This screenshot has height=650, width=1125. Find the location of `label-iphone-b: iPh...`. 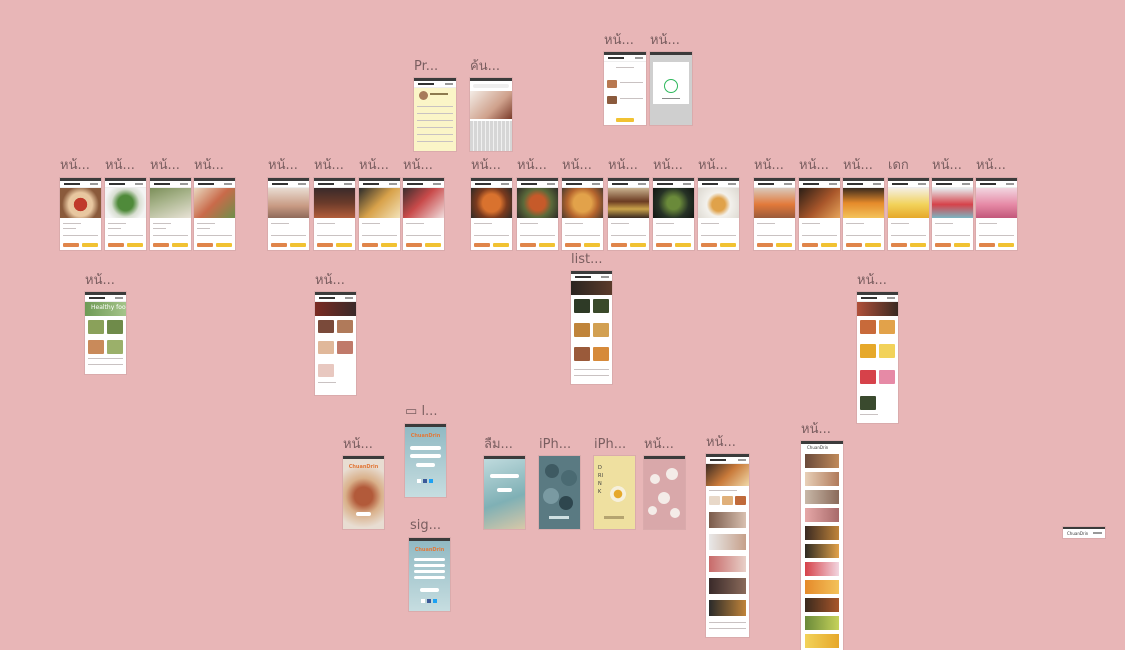

label-iphone-b: iPh... is located at coordinates (610, 444).